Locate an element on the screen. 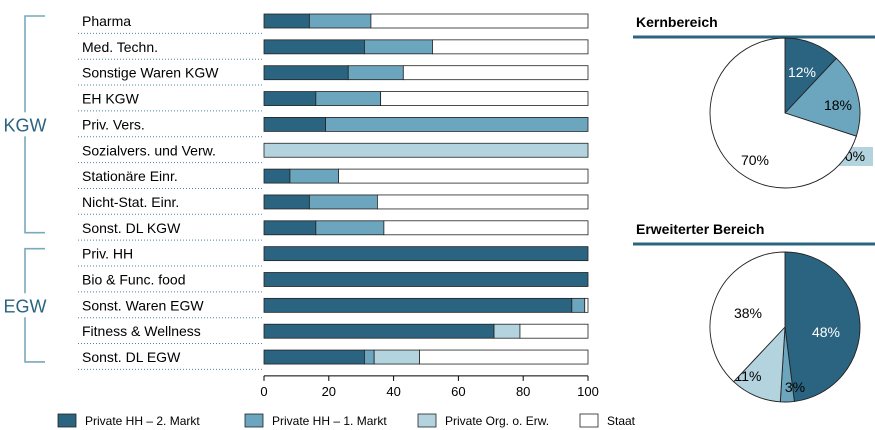  pie-label: 3% is located at coordinates (795, 387).